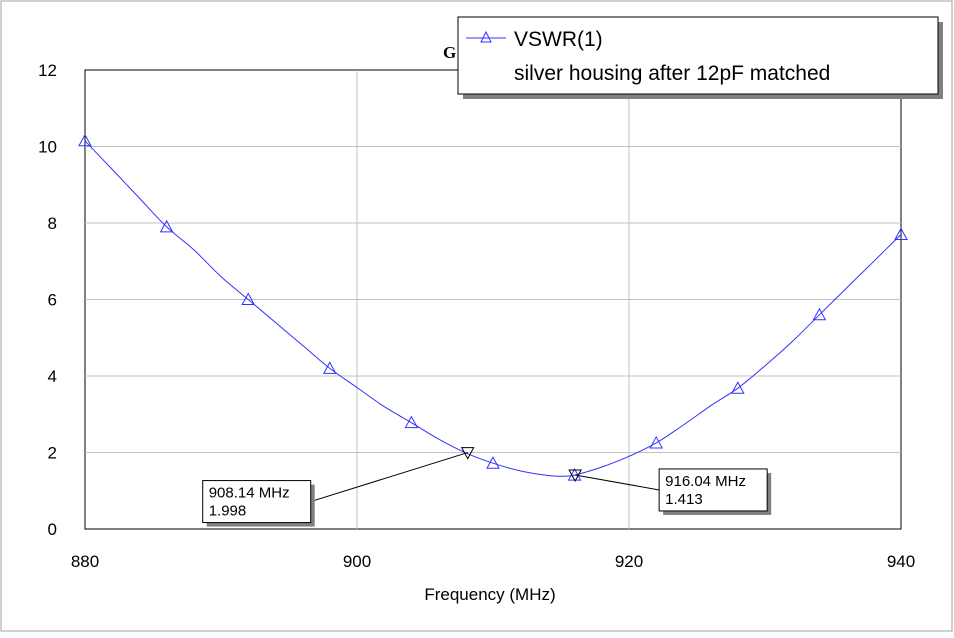 The width and height of the screenshot is (954, 638). Describe the element at coordinates (228, 511) in the screenshot. I see `marker-label-value: 1.998` at that location.